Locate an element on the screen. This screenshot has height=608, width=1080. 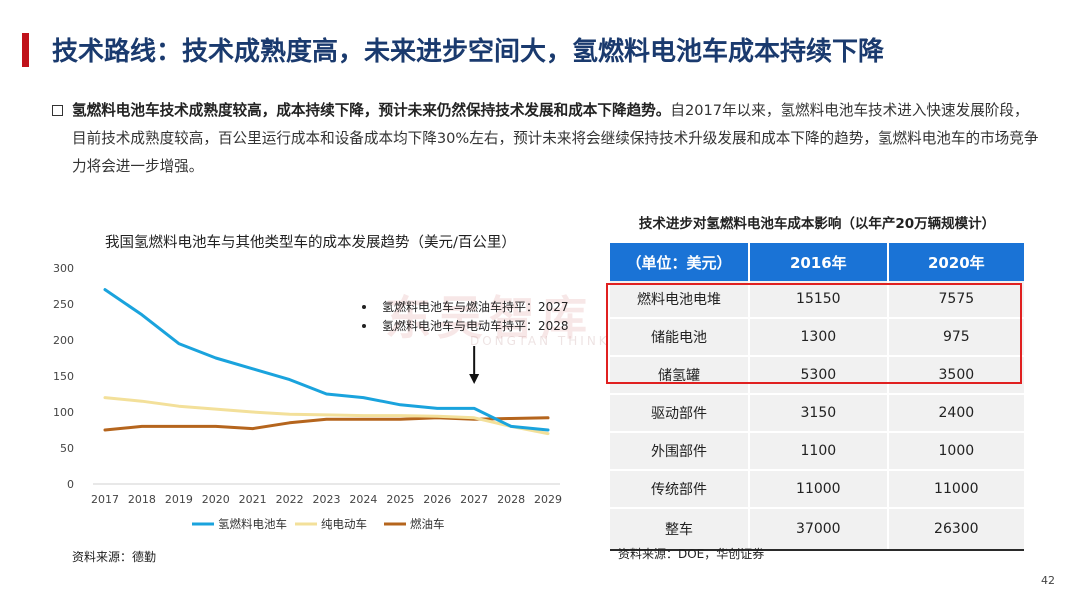
x-tick-label: 2027 is located at coordinates (474, 499).